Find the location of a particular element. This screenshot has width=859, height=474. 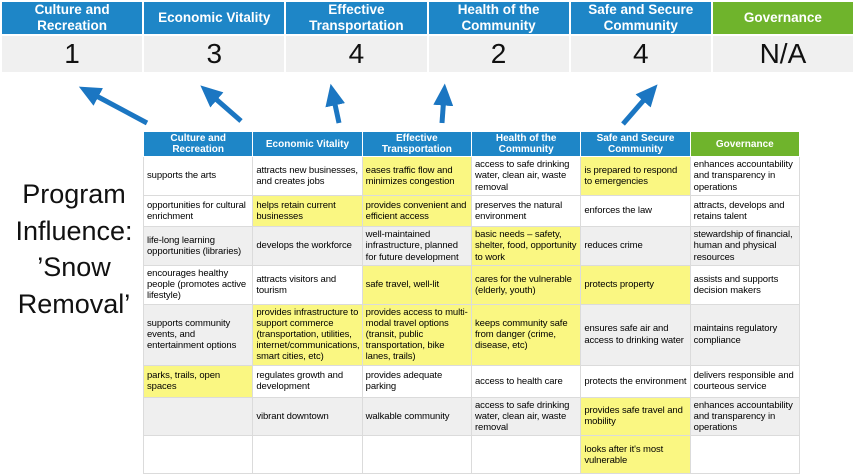

arrow-safe-secure is located at coordinates (639, 105).